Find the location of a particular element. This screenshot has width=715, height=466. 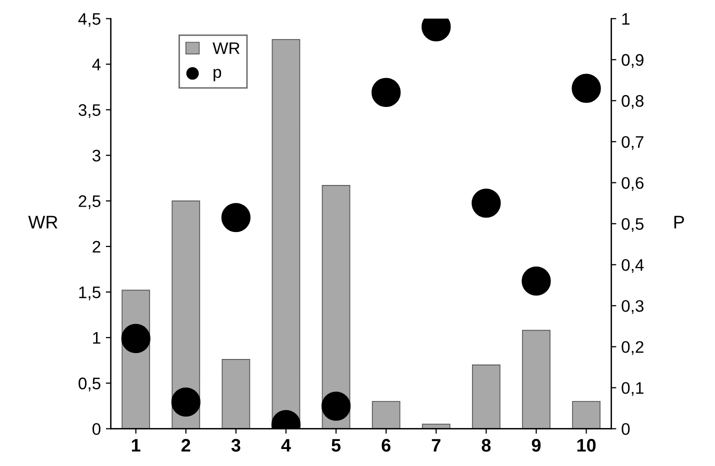

y-tick-label: 1,5 is located at coordinates (89, 293).